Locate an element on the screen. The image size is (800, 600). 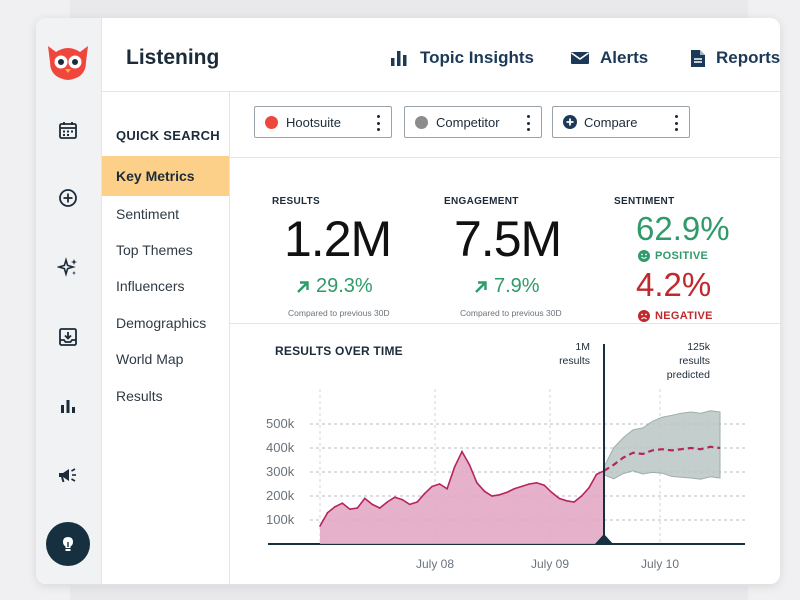
engagement-change-value: 7.9% is located at coordinates (517, 286).